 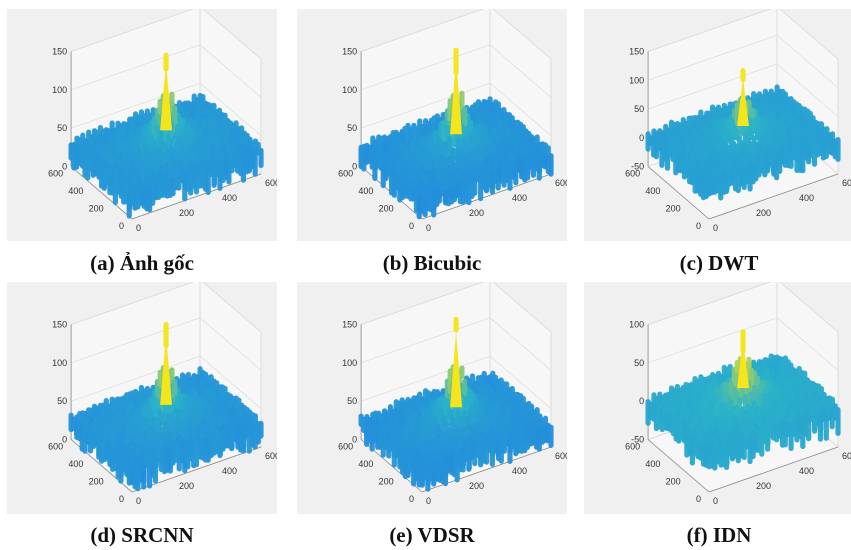 I want to click on figure-caption: (c) DWT, so click(x=719, y=263).